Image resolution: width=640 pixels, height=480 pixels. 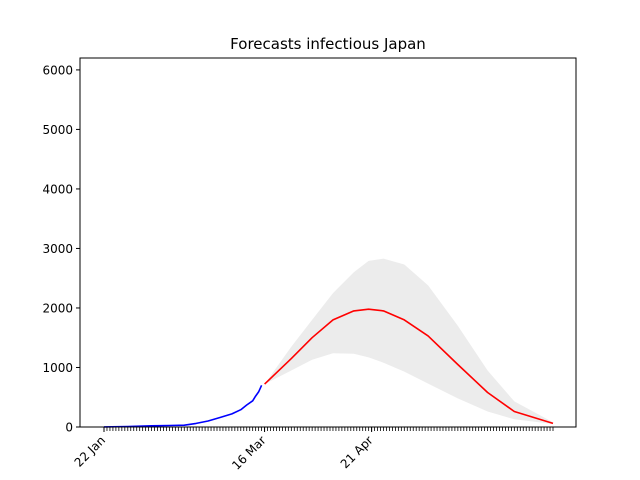 I want to click on y-tick-label: 5000, so click(x=57, y=130).